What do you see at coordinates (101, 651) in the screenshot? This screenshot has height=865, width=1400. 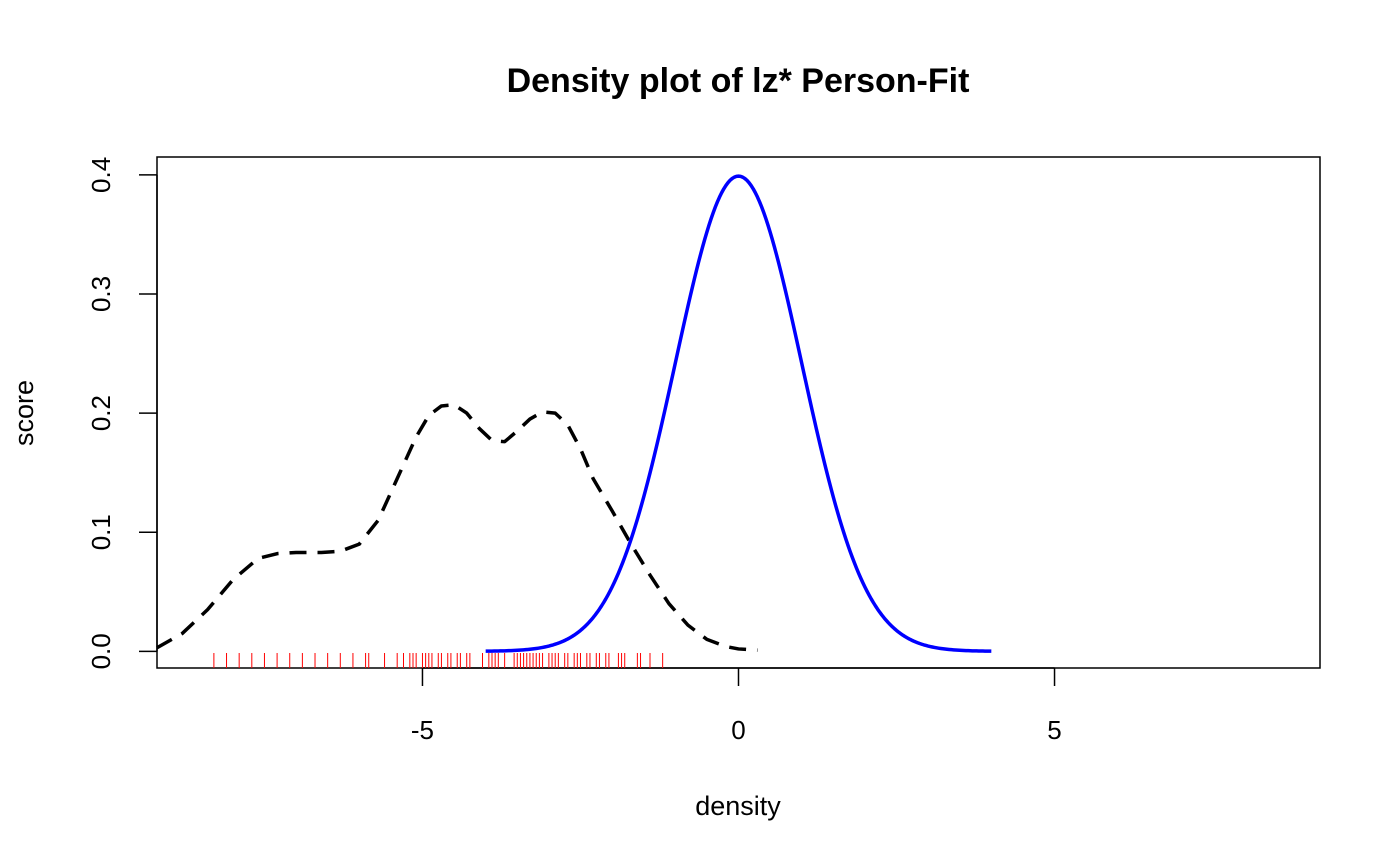 I see `y-tick-label: 0.0` at bounding box center [101, 651].